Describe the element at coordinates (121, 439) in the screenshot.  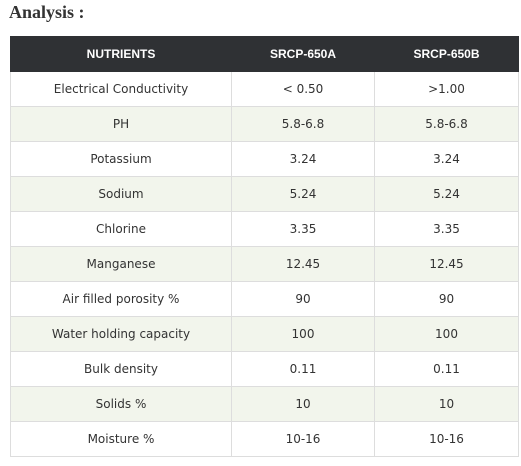
I see `nutrient-cell: Moisture %` at that location.